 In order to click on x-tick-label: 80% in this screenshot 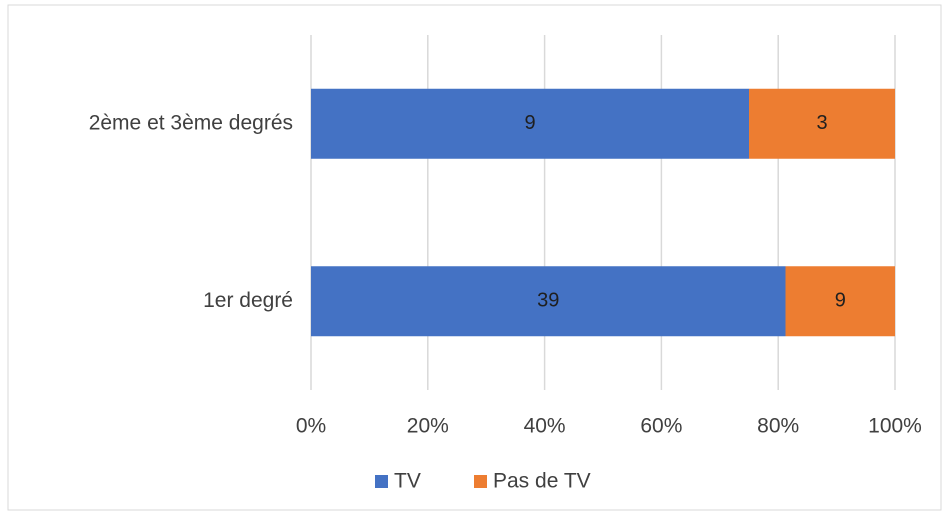, I will do `click(778, 426)`.